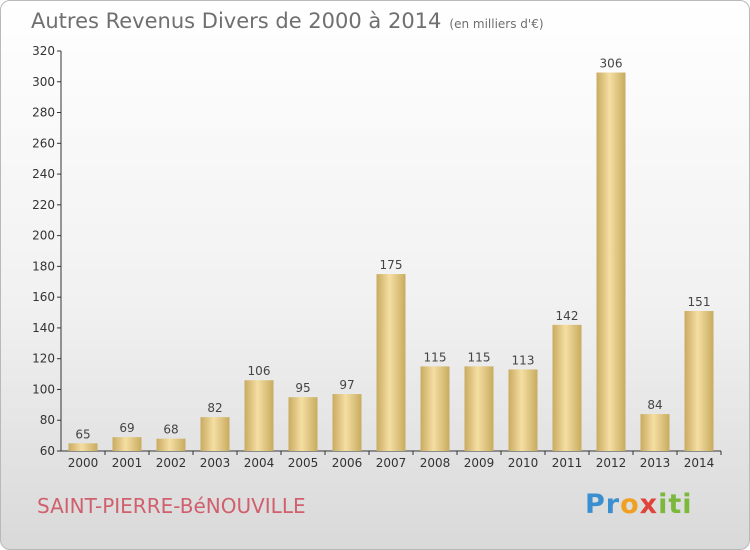 The height and width of the screenshot is (550, 750). Describe the element at coordinates (43, 266) in the screenshot. I see `y-tick-label: 180` at that location.